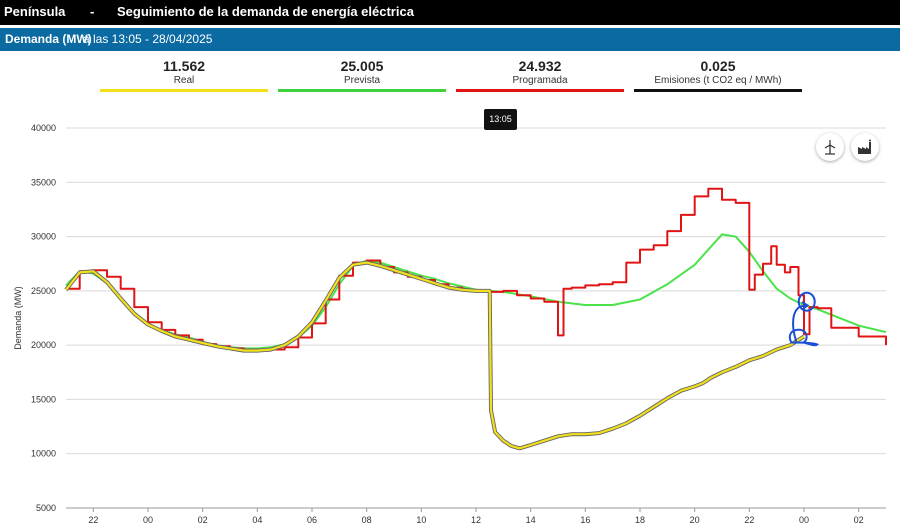  I want to click on annotation-circle, so click(806, 301).